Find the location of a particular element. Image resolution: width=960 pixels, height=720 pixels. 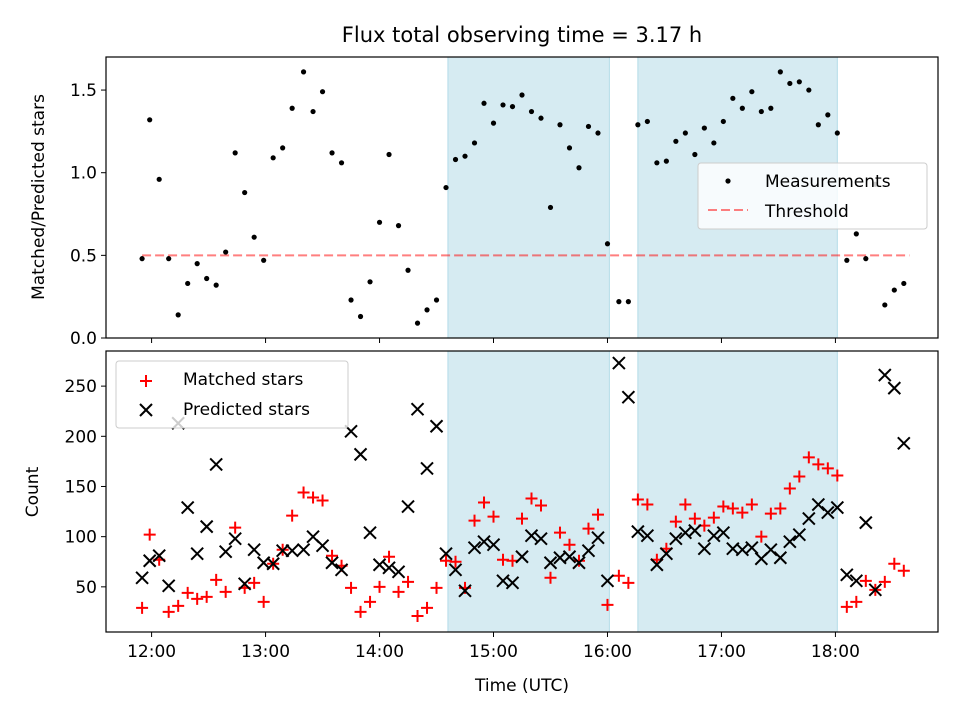

x-tick-label: 13:00 is located at coordinates (265, 652).